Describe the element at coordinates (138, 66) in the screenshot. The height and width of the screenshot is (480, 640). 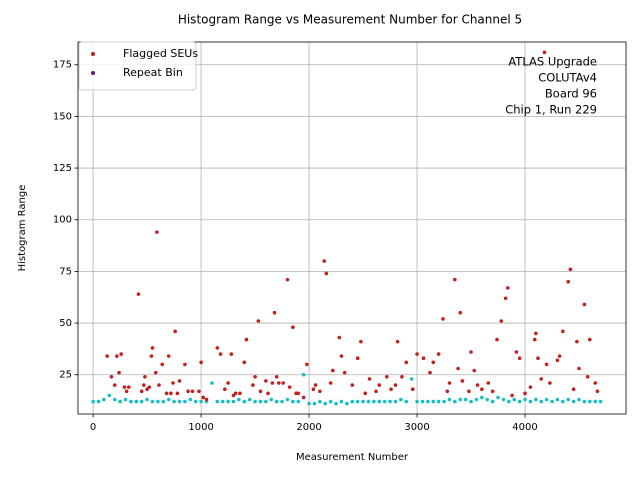
I see `legend: Flagged SEUs Repeat Bin` at that location.